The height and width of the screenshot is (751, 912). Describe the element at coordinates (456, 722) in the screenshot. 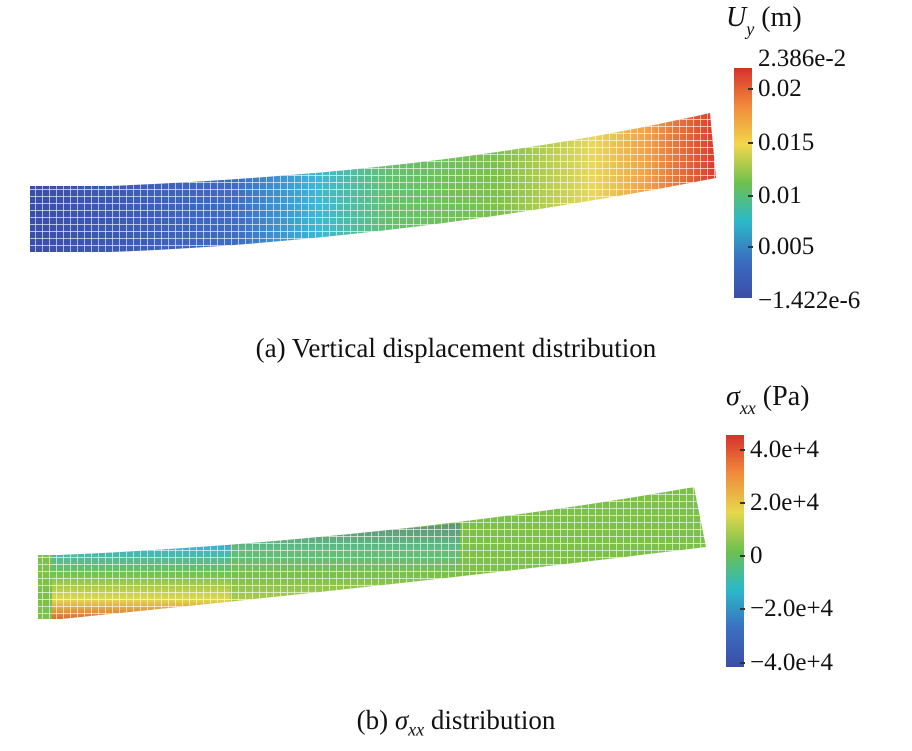

I see `caption-b: (b) σxx distribution` at that location.